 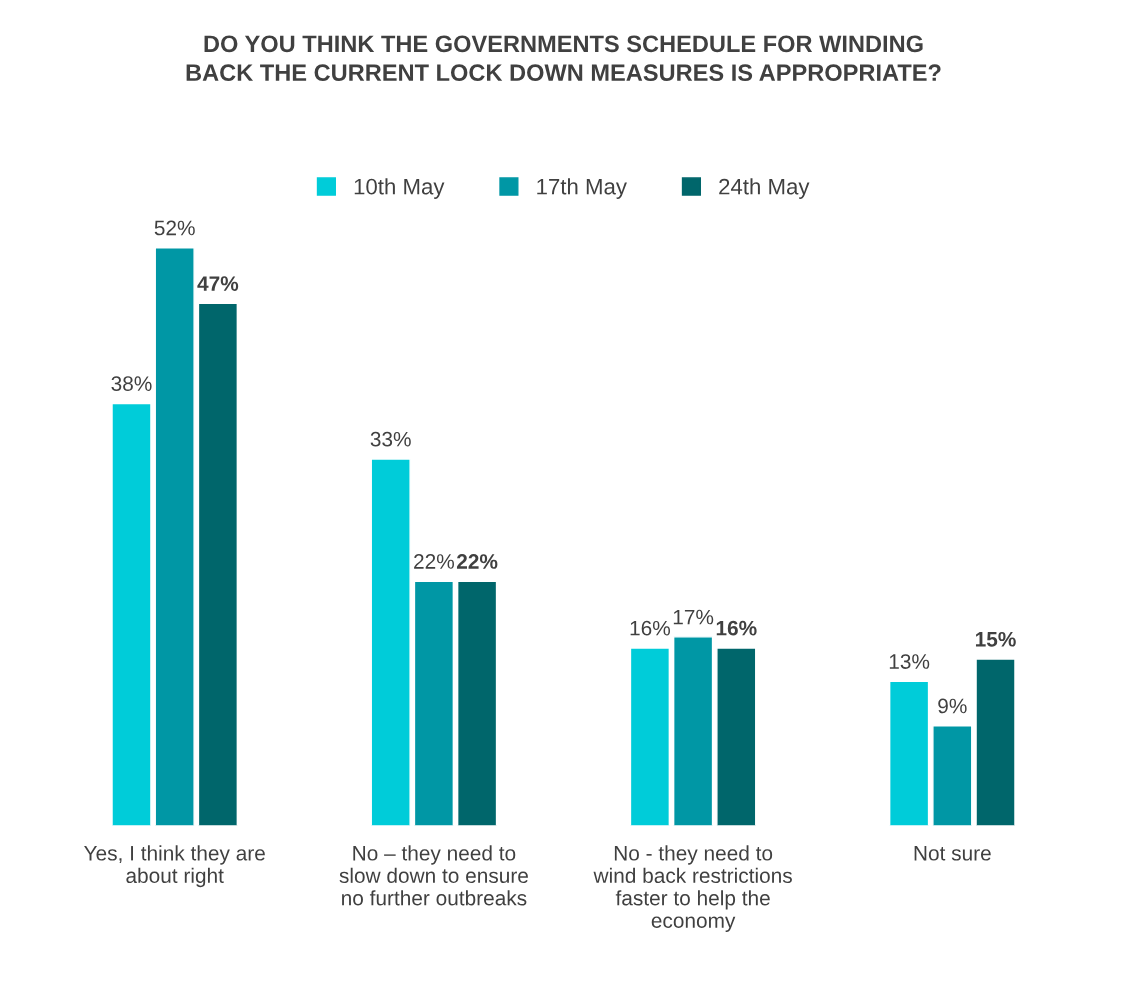 I want to click on data-label: 33%, so click(x=390, y=439).